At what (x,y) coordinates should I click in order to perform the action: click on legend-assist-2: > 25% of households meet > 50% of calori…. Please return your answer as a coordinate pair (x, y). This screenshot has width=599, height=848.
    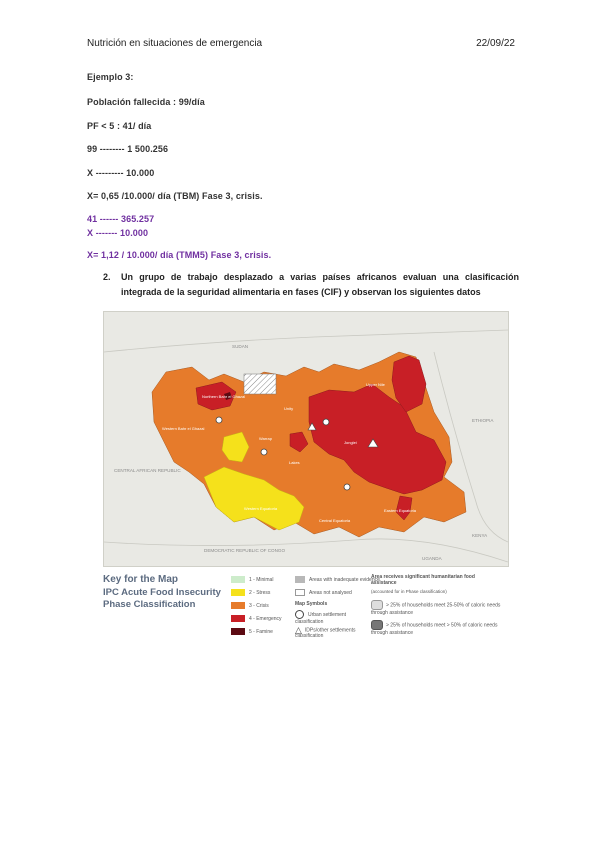
    Looking at the image, I should click on (438, 628).